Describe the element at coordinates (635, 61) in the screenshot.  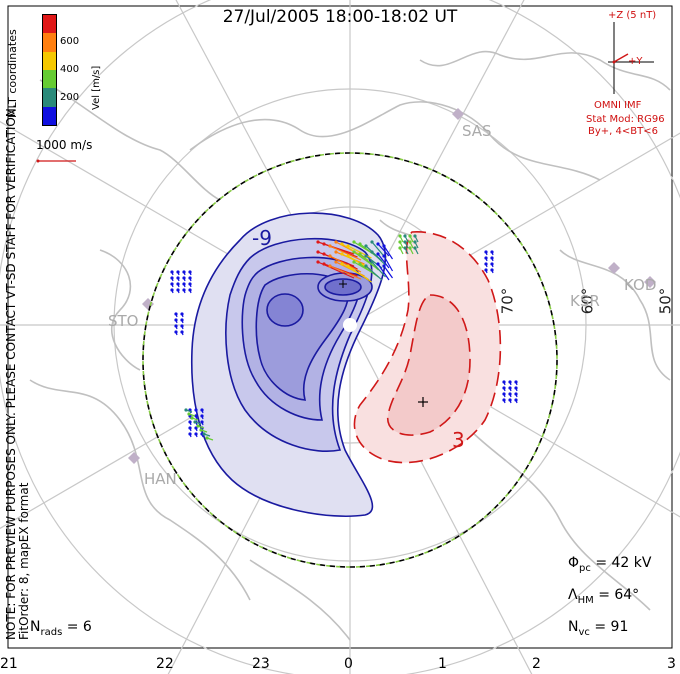
I see `imf-y-label: +Y` at that location.